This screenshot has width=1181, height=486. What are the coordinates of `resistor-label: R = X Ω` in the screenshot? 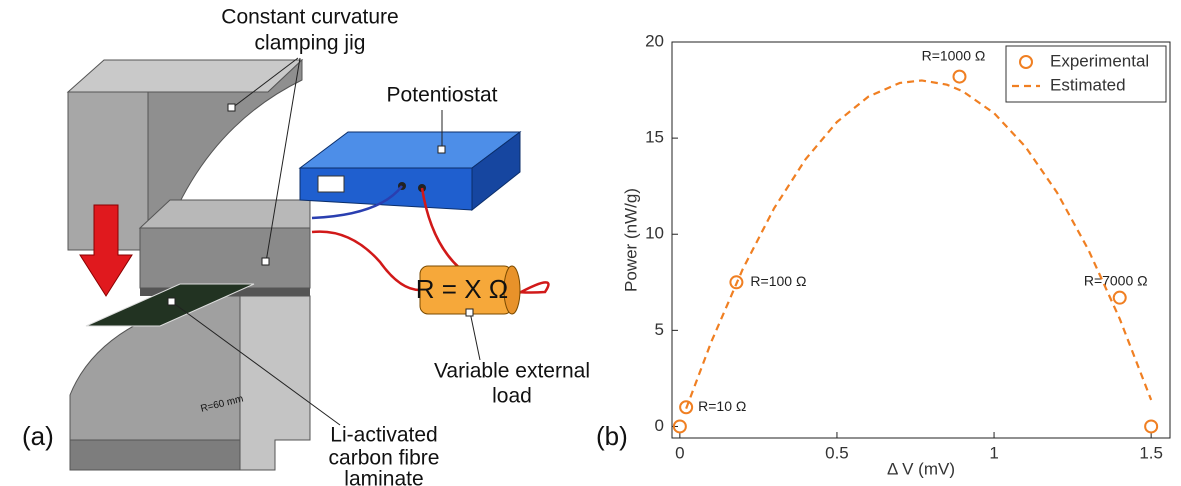 It's located at (462, 289).